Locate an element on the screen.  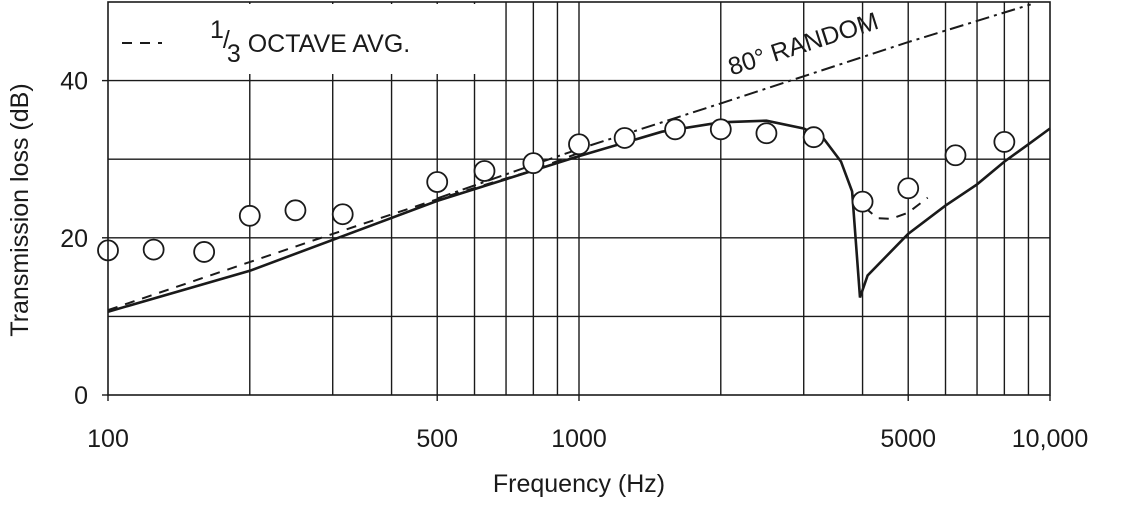
legend-background is located at coordinates (300, 39).